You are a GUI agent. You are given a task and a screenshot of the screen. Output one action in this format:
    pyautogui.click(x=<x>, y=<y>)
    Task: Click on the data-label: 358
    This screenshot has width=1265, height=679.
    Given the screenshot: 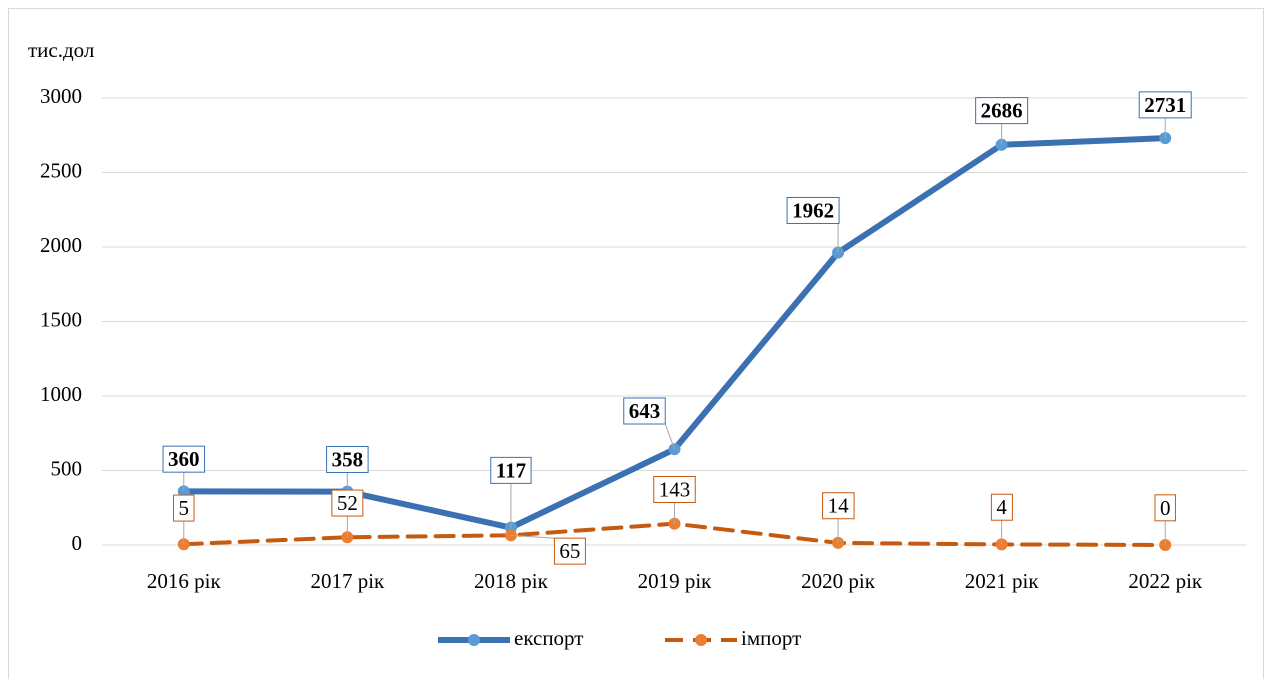 What is the action you would take?
    pyautogui.click(x=348, y=459)
    